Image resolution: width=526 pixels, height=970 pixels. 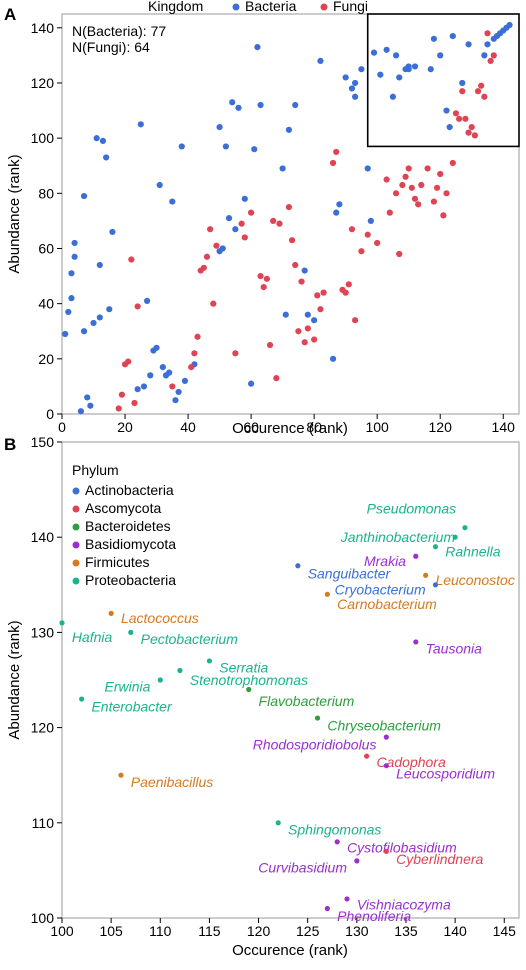 What do you see at coordinates (441, 427) in the screenshot?
I see `x-tick-label: 120` at bounding box center [441, 427].